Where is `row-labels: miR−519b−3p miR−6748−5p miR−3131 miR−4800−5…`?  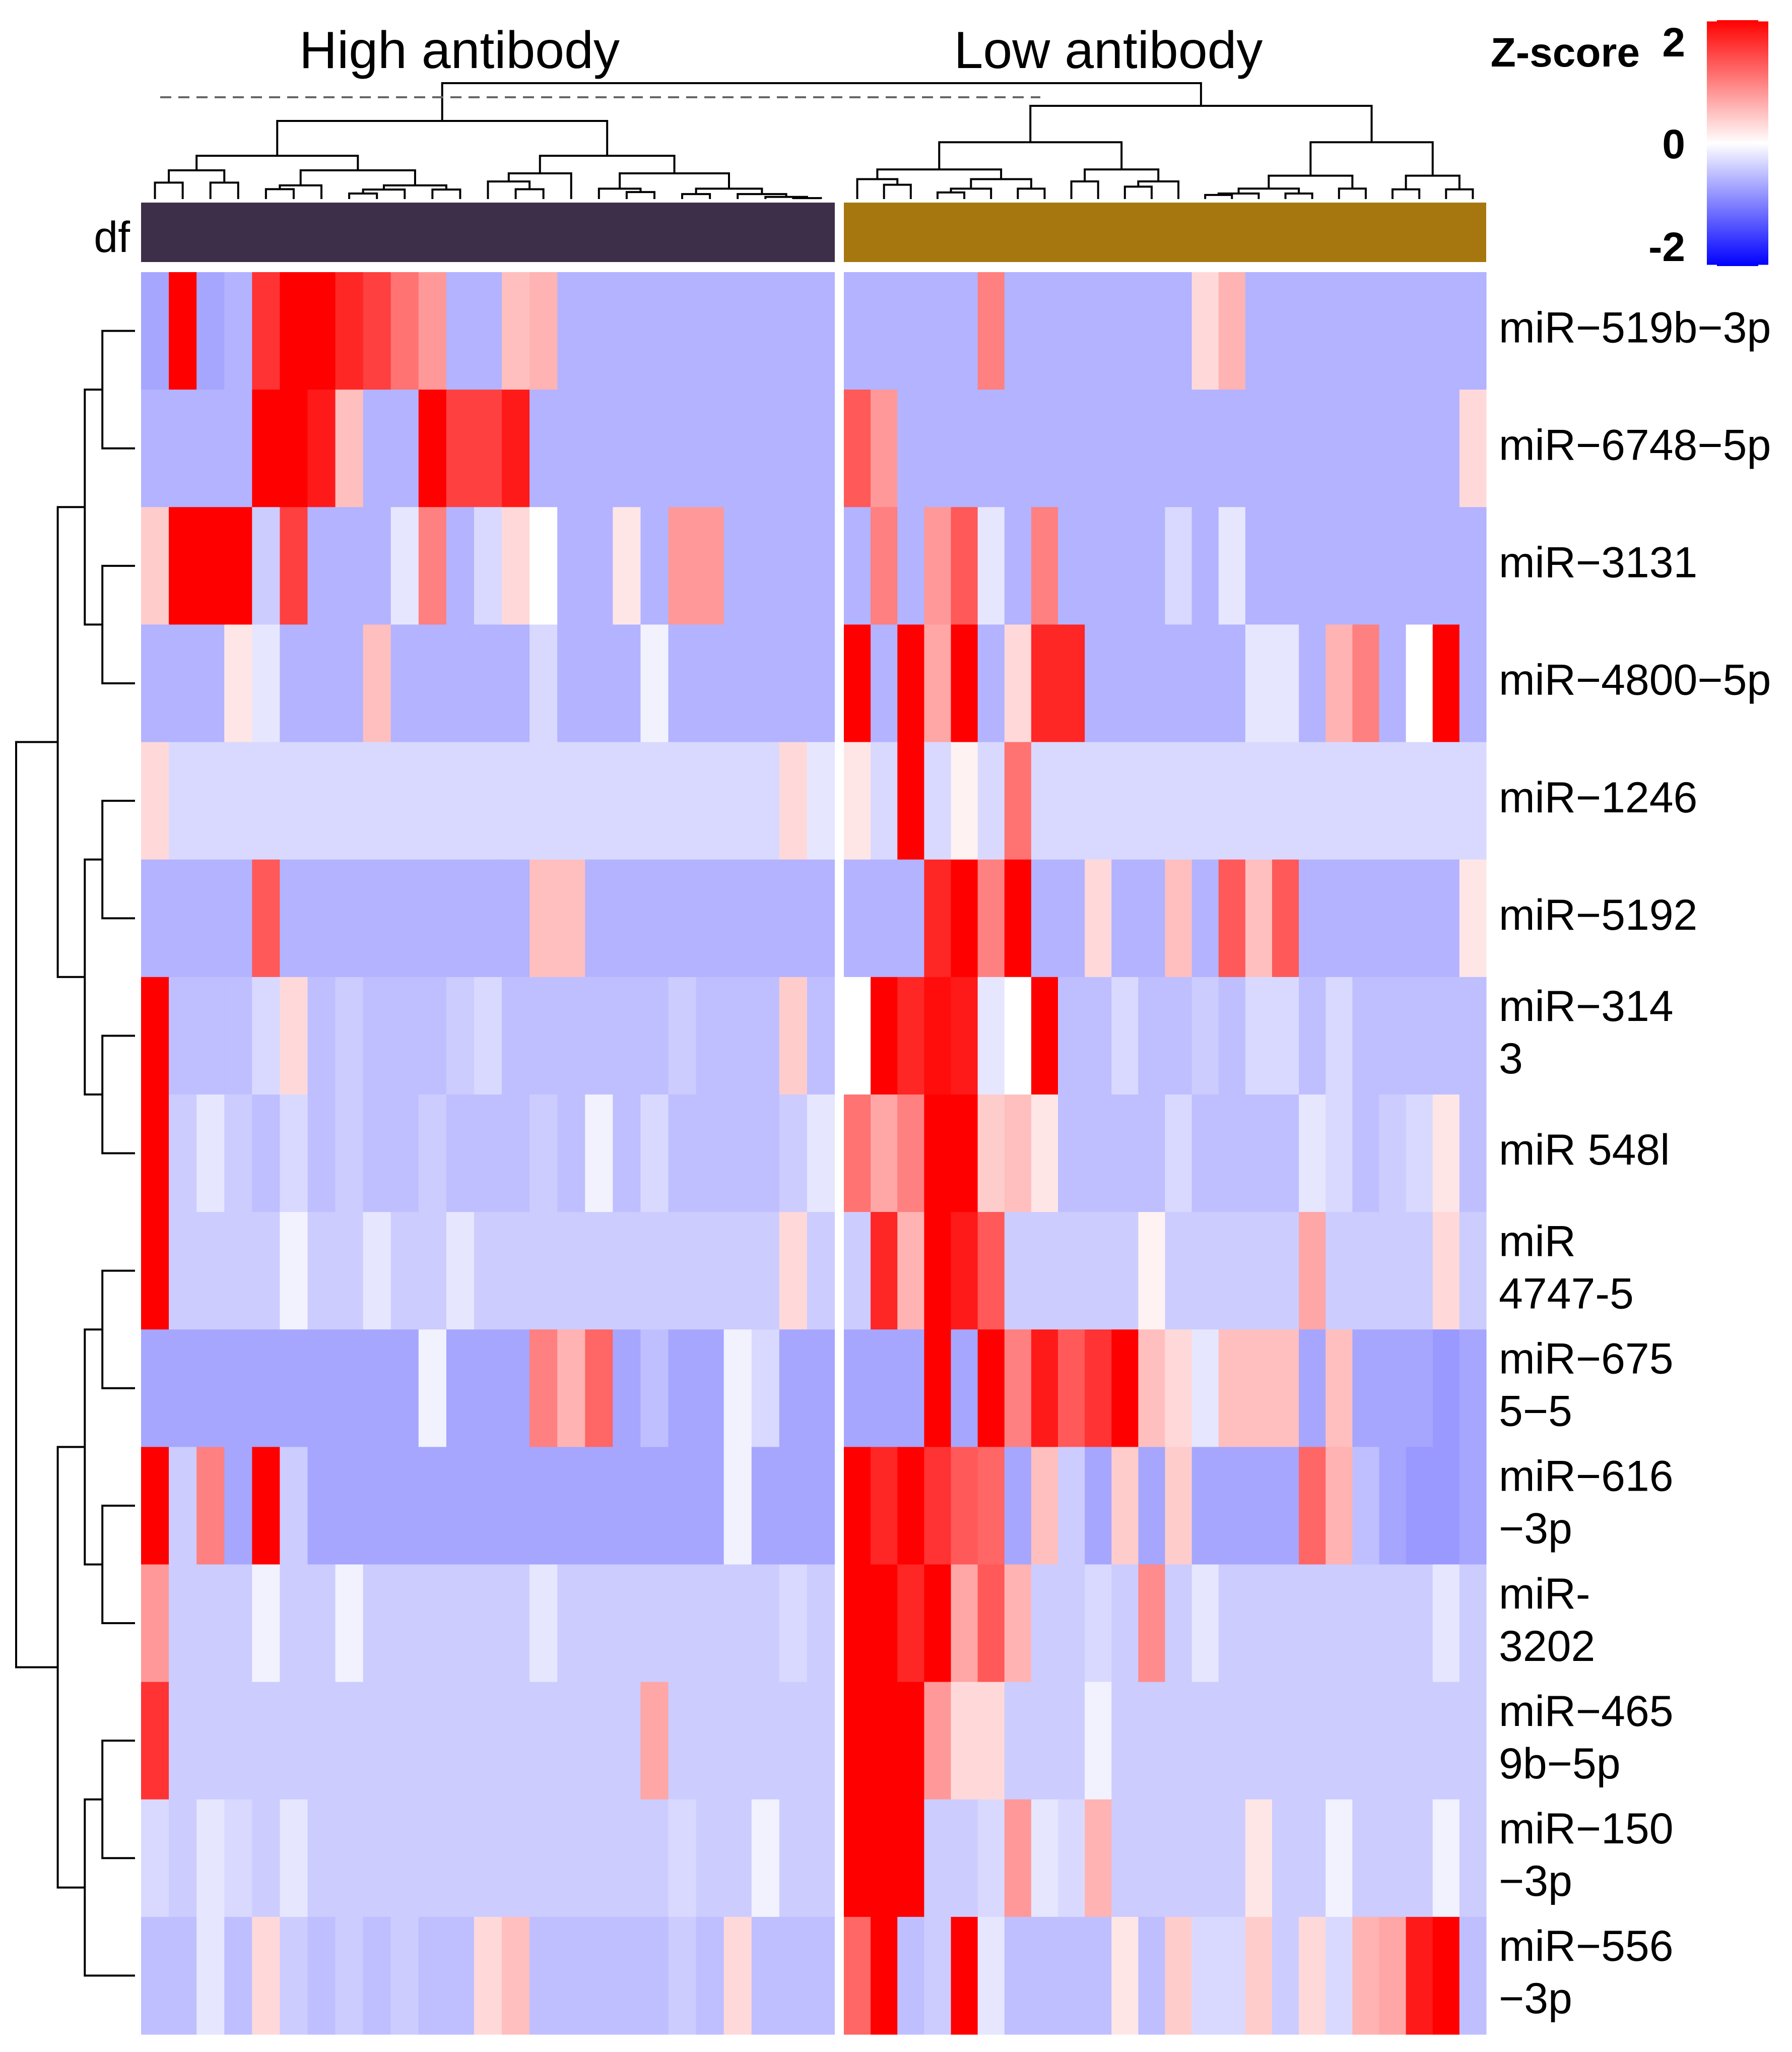
row-labels: miR−519b−3p miR−6748−5p miR−3131 miR−4800−5… is located at coordinates (1635, 1163).